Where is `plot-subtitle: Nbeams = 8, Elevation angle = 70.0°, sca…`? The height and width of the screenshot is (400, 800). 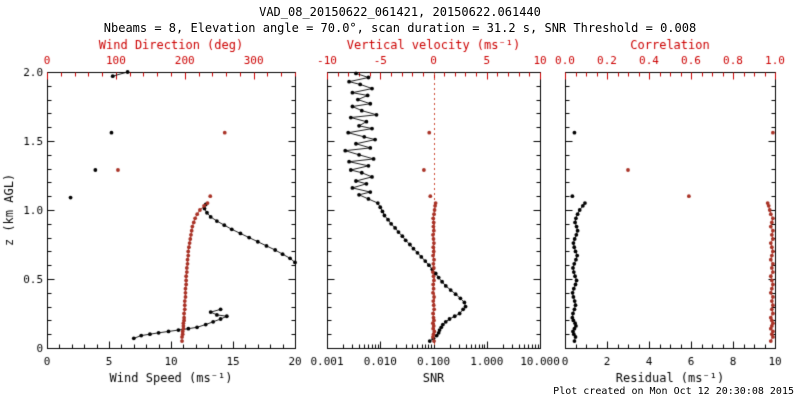 plot-subtitle: Nbeams = 8, Elevation angle = 70.0°, sca… is located at coordinates (400, 28).